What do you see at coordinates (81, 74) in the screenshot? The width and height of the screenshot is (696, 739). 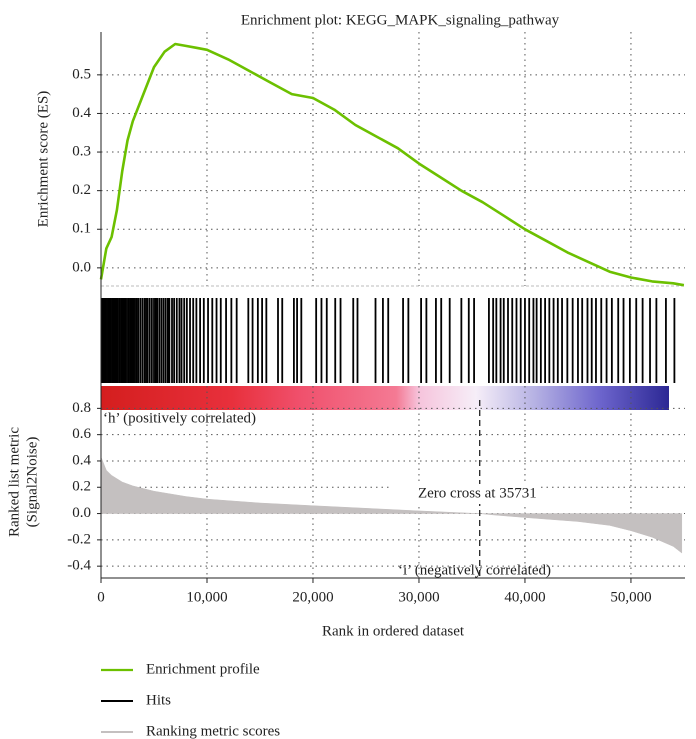 I see `y-tick-label: 0.5` at bounding box center [81, 74].